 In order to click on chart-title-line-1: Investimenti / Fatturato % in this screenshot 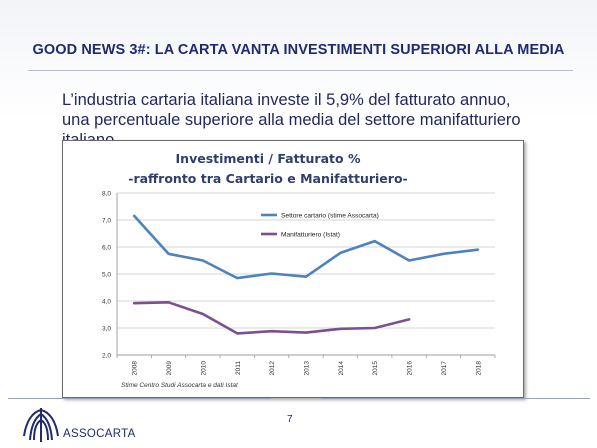, I will do `click(268, 158)`.